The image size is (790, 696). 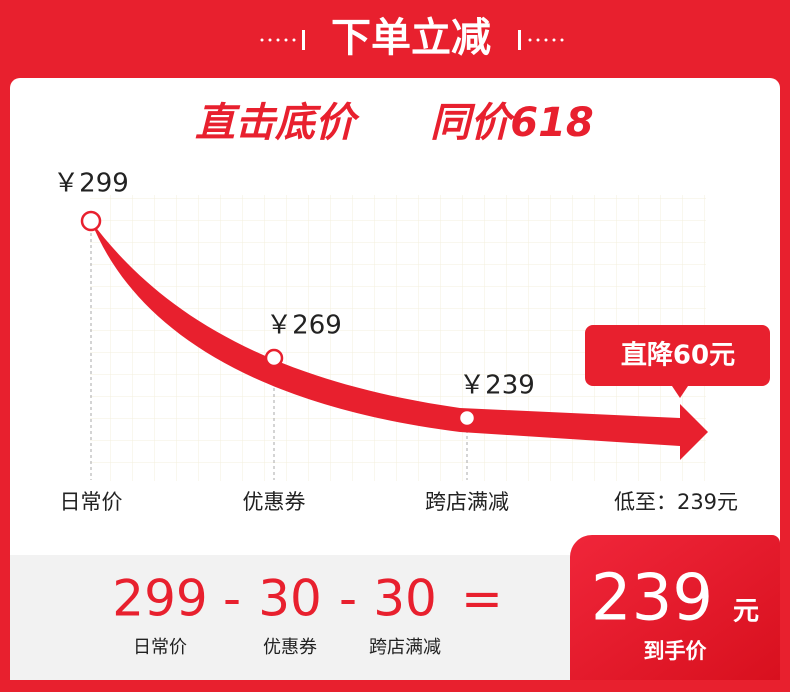 I want to click on price-label: ￥269, so click(x=304, y=326).